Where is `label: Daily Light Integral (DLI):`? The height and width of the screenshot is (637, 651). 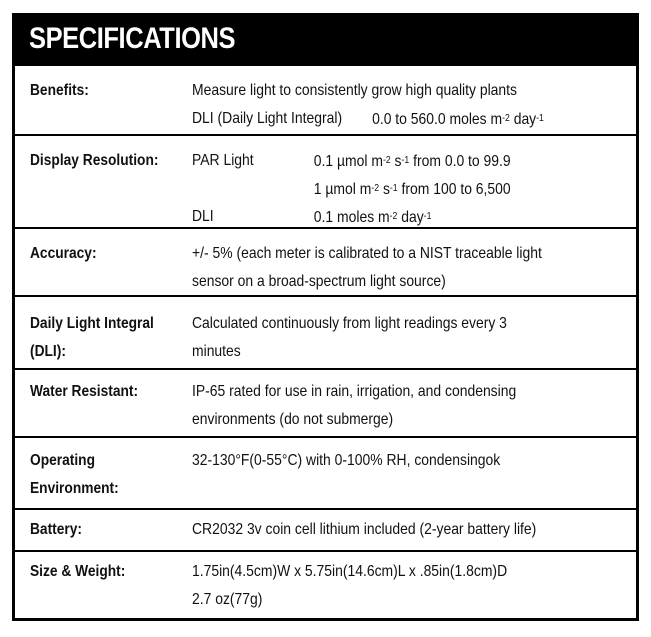 label: Daily Light Integral (DLI): is located at coordinates (92, 337).